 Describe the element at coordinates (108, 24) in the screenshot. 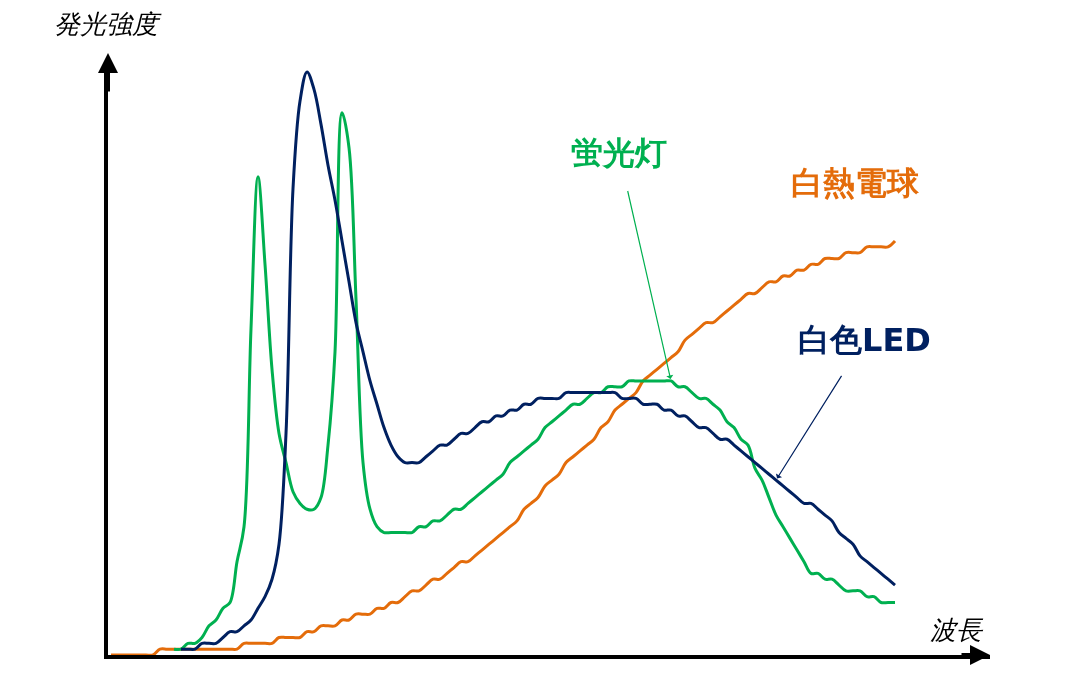

I see `y-axis-title: 発光強度` at that location.